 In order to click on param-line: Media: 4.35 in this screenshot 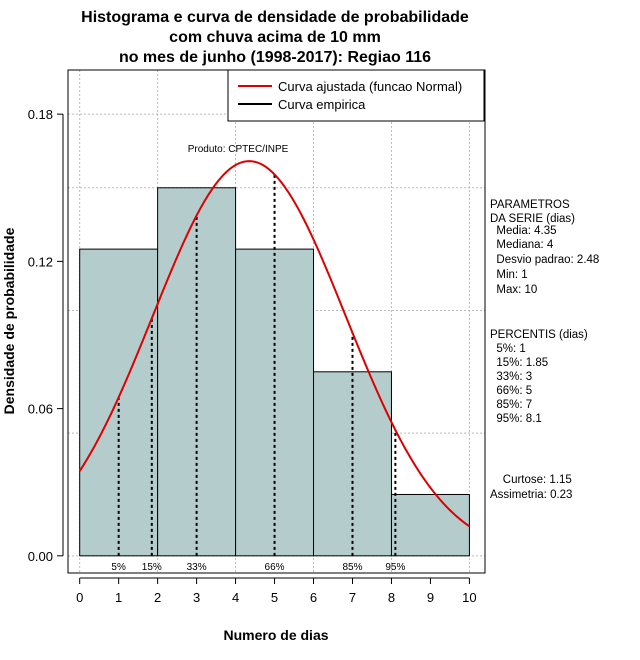, I will do `click(523, 231)`.